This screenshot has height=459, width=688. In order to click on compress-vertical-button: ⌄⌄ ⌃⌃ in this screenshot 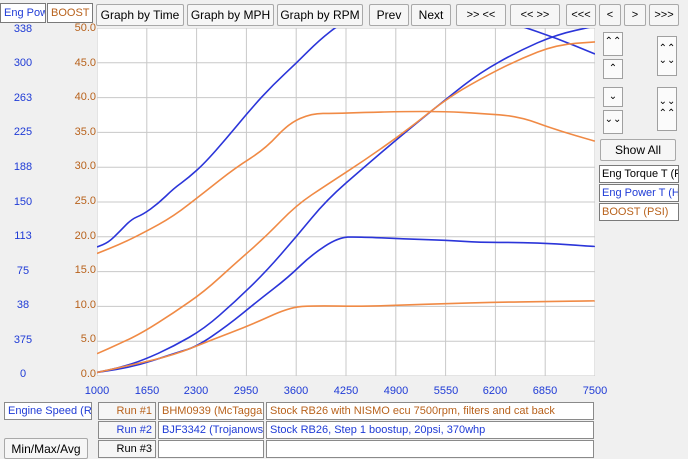, I will do `click(667, 109)`.